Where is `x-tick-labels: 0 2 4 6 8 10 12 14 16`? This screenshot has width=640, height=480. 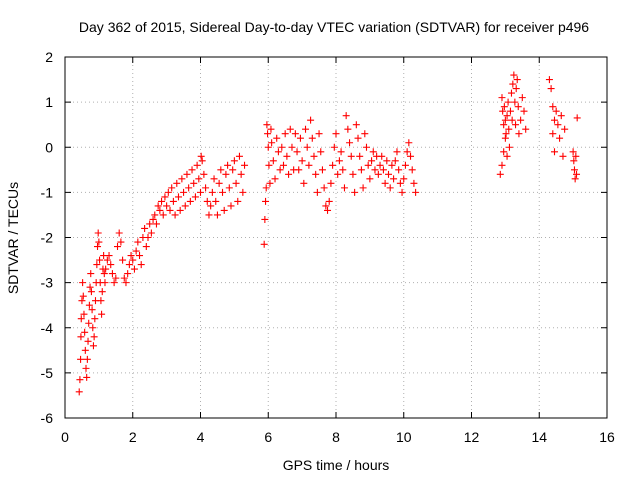 x-tick-labels: 0 2 4 6 8 10 12 14 16 is located at coordinates (338, 437).